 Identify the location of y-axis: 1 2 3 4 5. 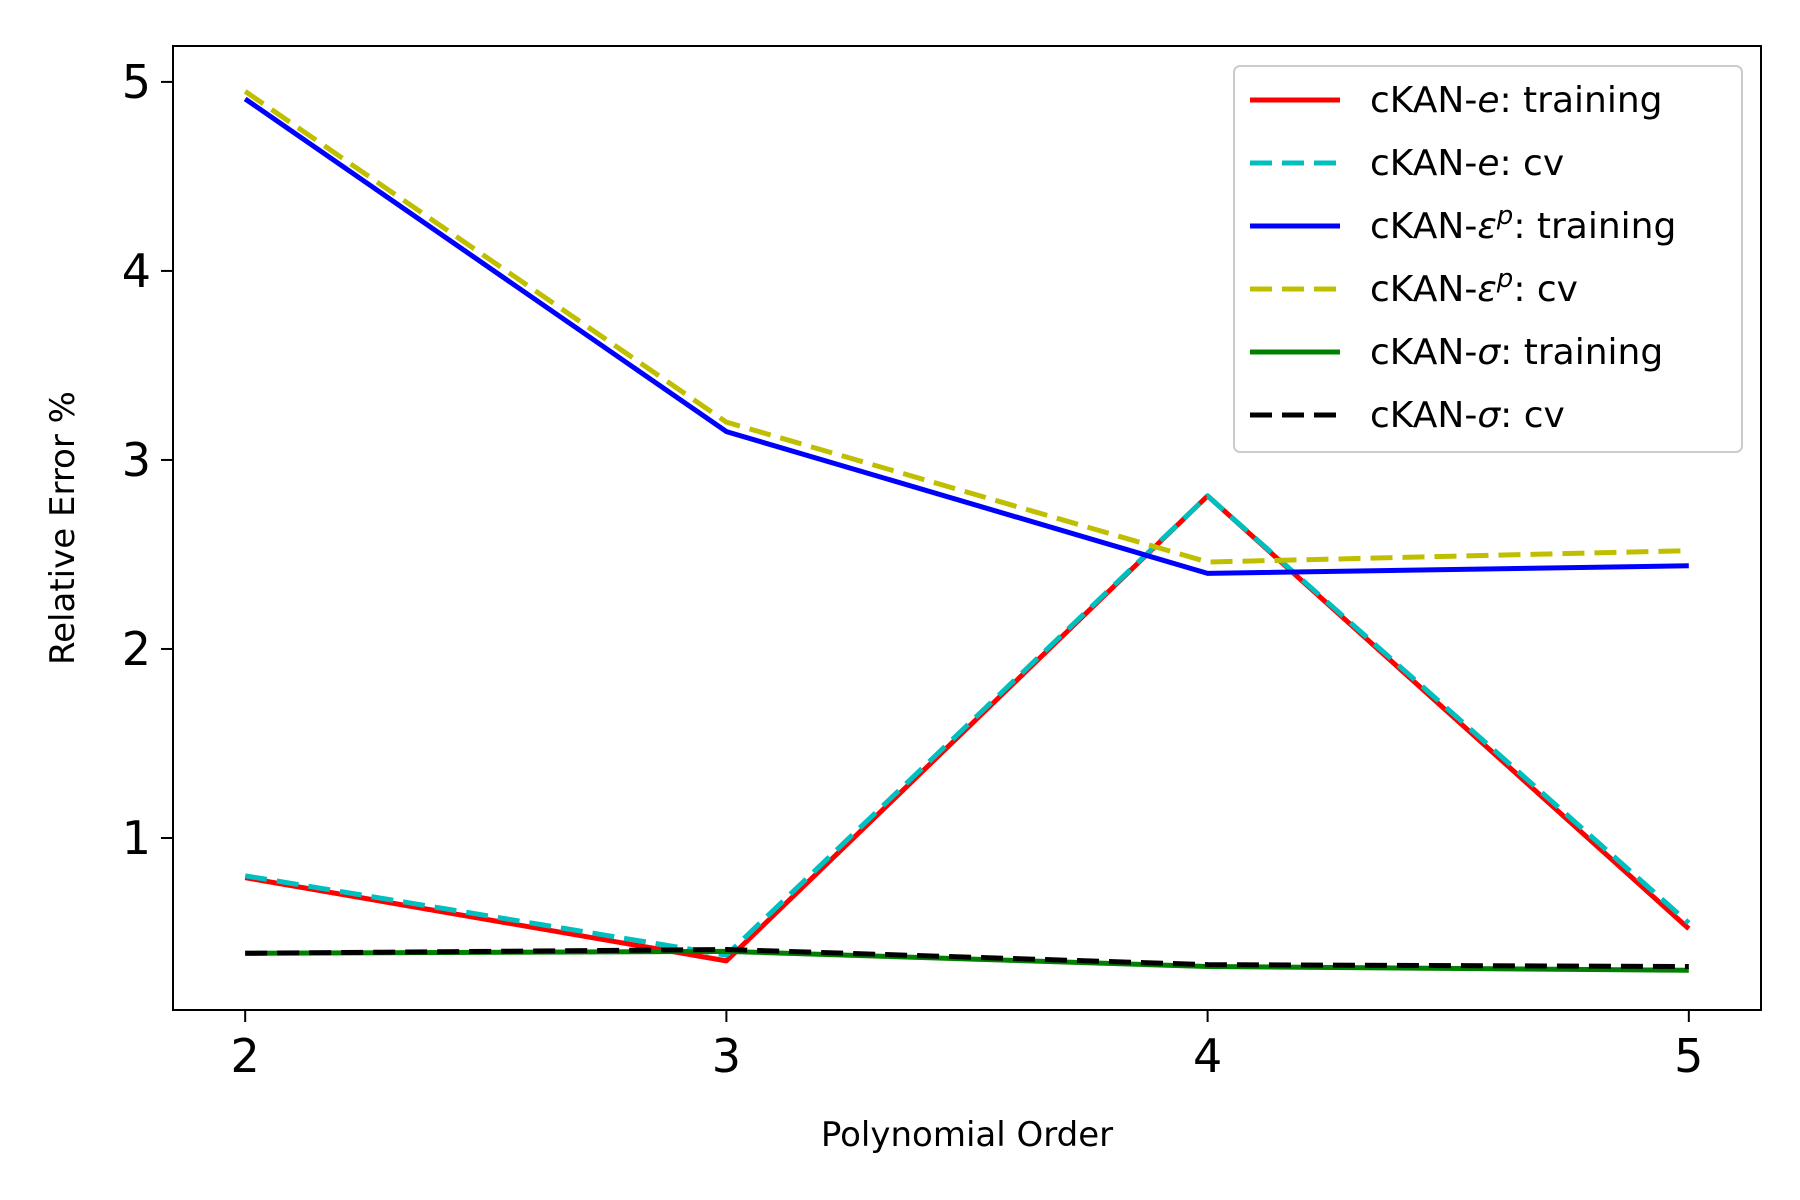
(147, 460).